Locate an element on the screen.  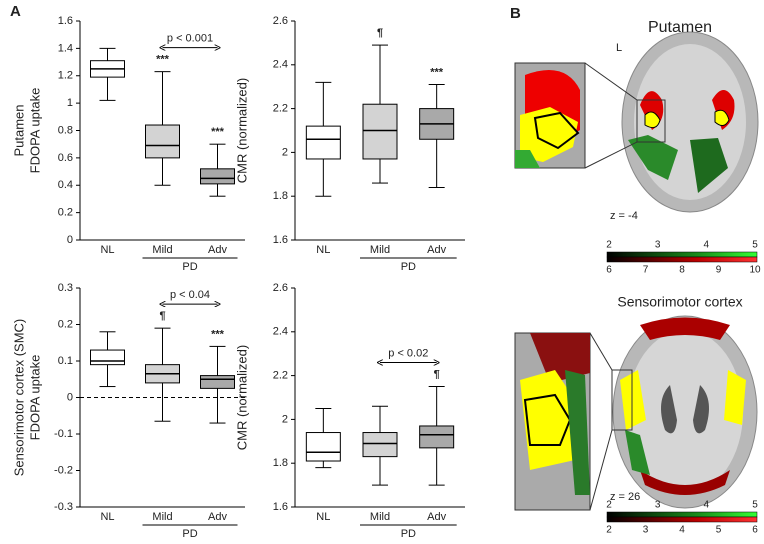
y-tick-label: 0.3 is located at coordinates (65, 288).